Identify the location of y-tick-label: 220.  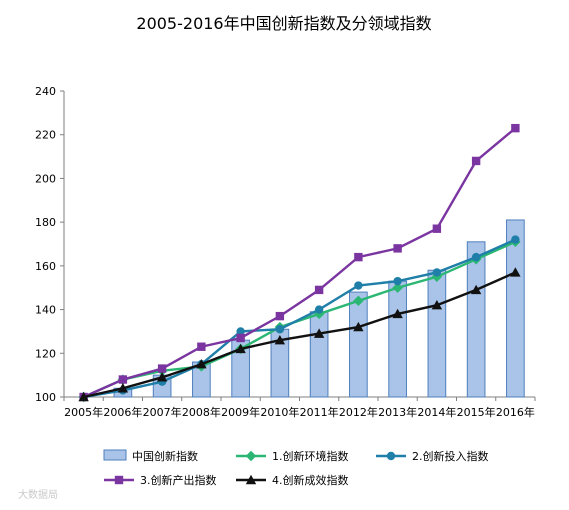
(45, 135).